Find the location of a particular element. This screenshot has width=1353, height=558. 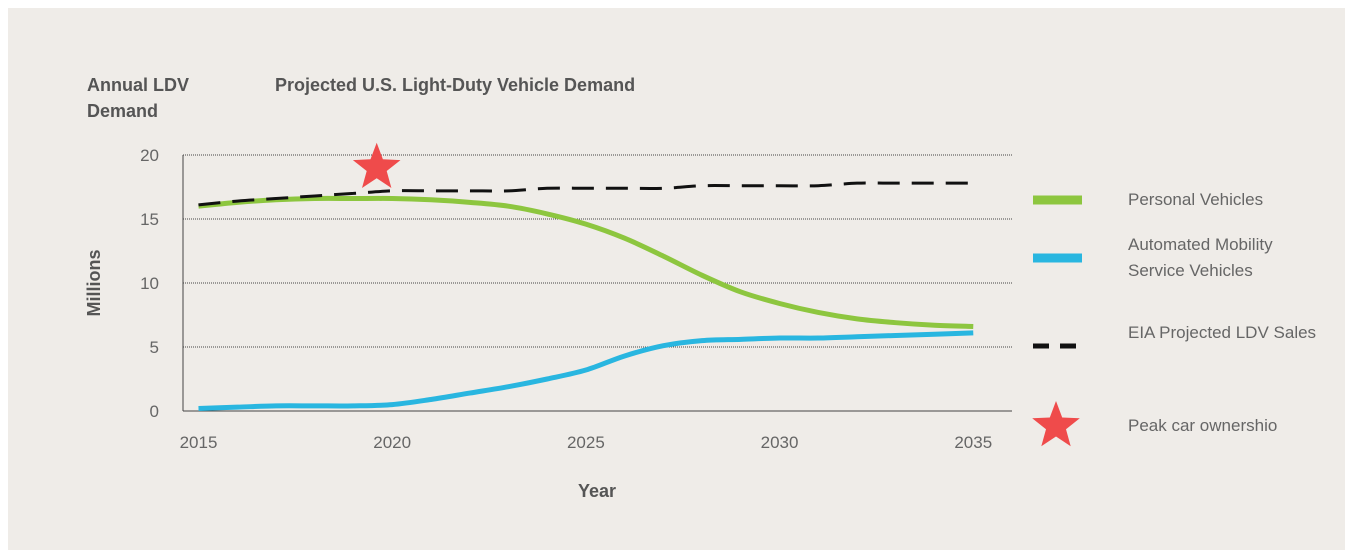

legend-marker is located at coordinates (1056, 424).